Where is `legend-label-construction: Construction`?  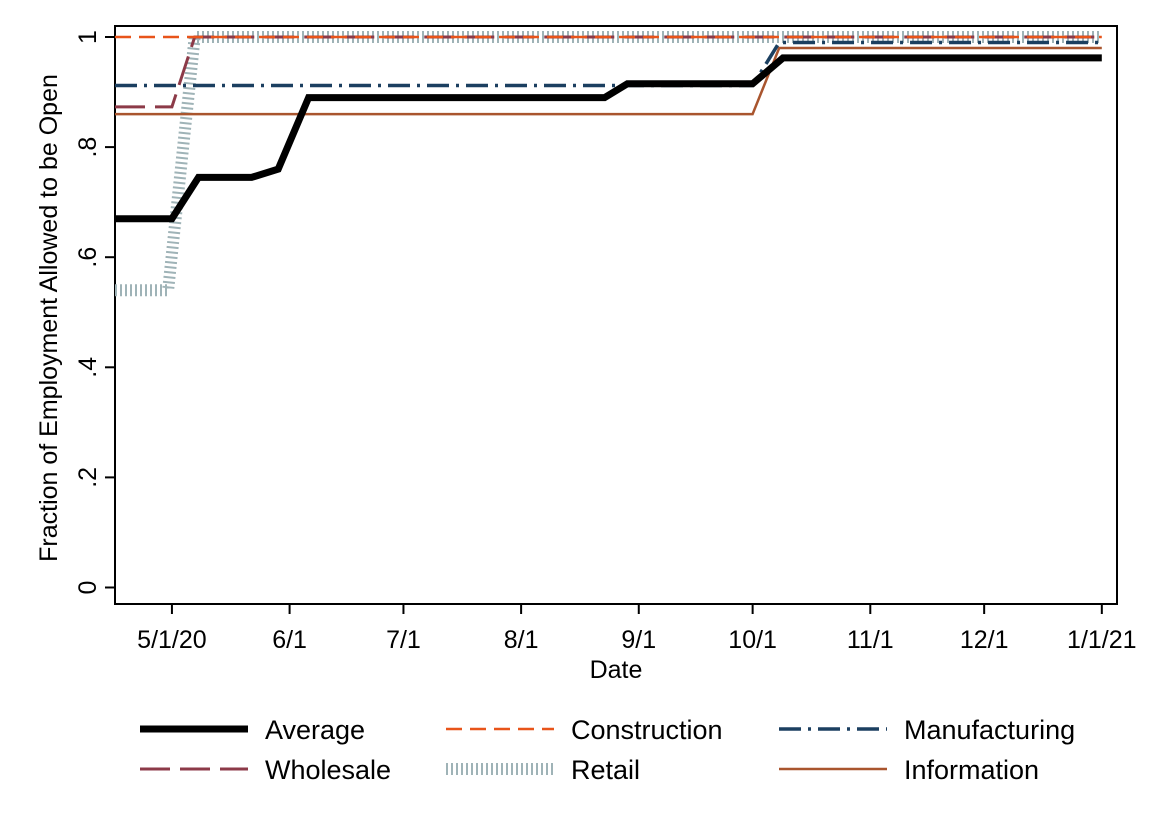
legend-label-construction: Construction is located at coordinates (647, 730).